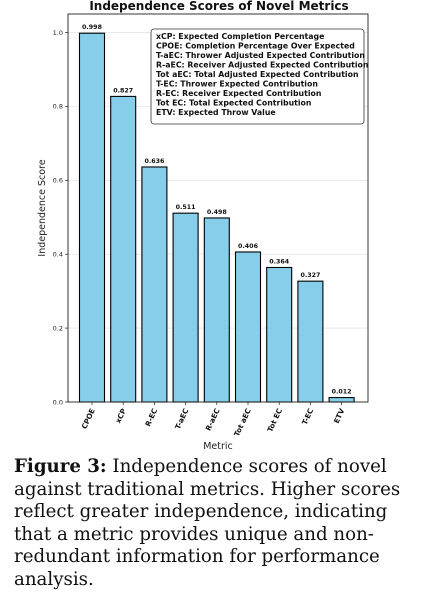 Image resolution: width=423 pixels, height=612 pixels. I want to click on bar-etv, so click(341, 400).